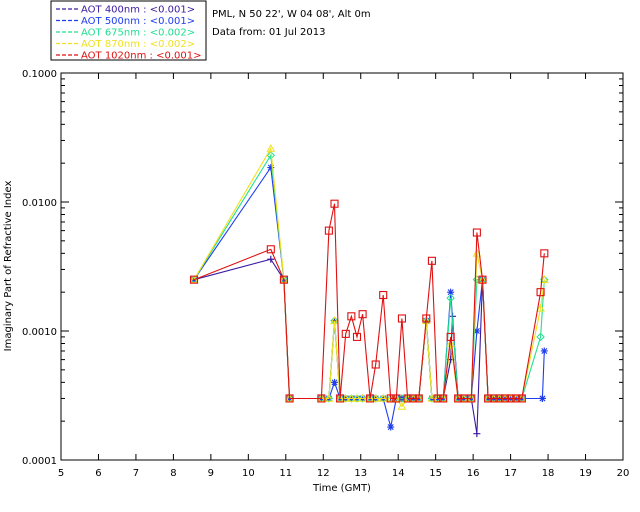  What do you see at coordinates (585, 473) in the screenshot?
I see `x-tick-label: 19` at bounding box center [585, 473].